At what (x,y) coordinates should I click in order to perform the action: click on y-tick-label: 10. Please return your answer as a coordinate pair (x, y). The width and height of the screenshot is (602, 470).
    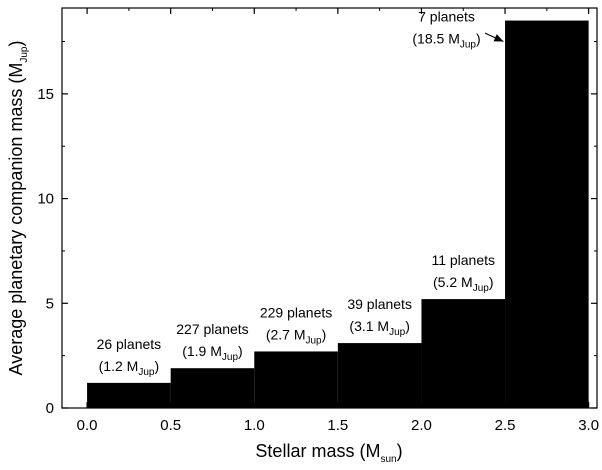
    Looking at the image, I should click on (45, 199).